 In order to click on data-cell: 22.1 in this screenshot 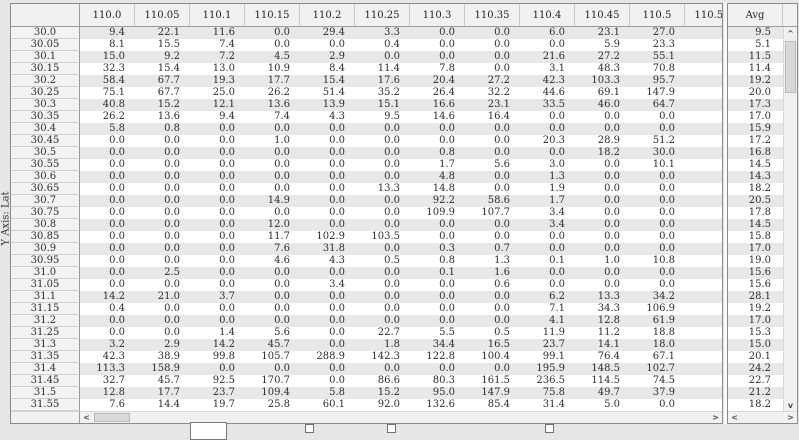, I will do `click(168, 32)`.